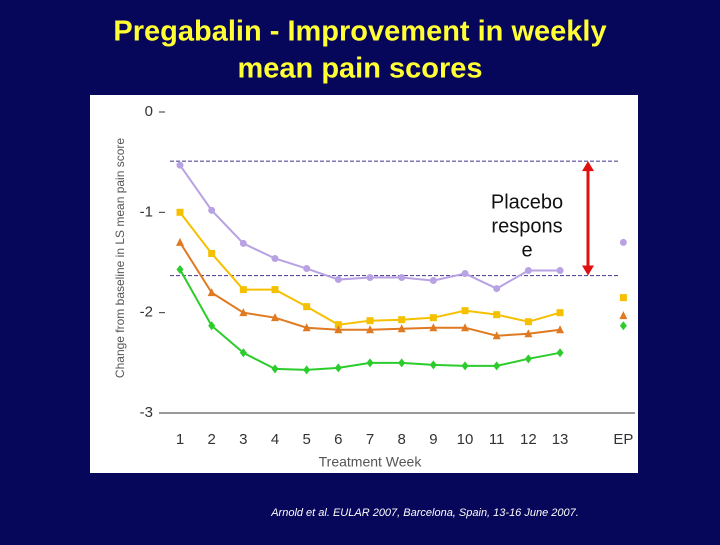 The height and width of the screenshot is (545, 720). What do you see at coordinates (465, 439) in the screenshot?
I see `x-tick-label: 10` at bounding box center [465, 439].